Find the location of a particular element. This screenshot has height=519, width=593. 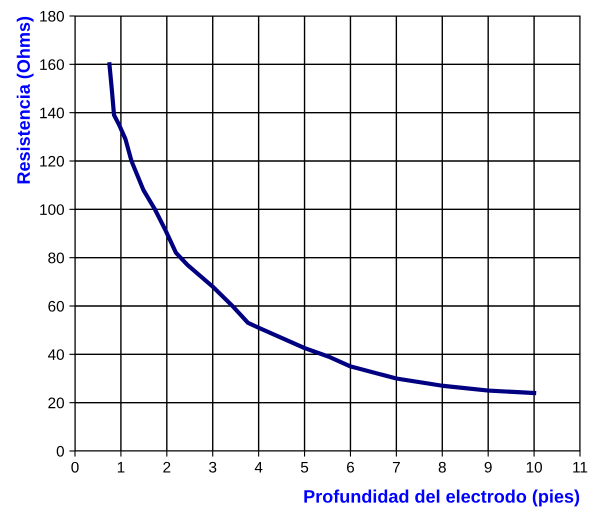

x-tick-label: 8 is located at coordinates (442, 467).